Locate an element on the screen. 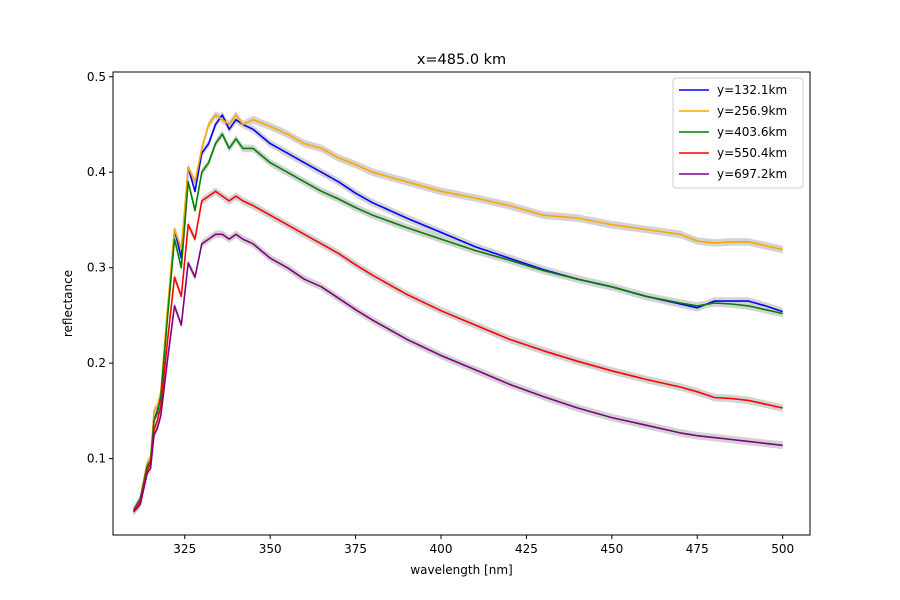 This screenshot has height=600, width=900. x-tick-label: 325 is located at coordinates (184, 549).